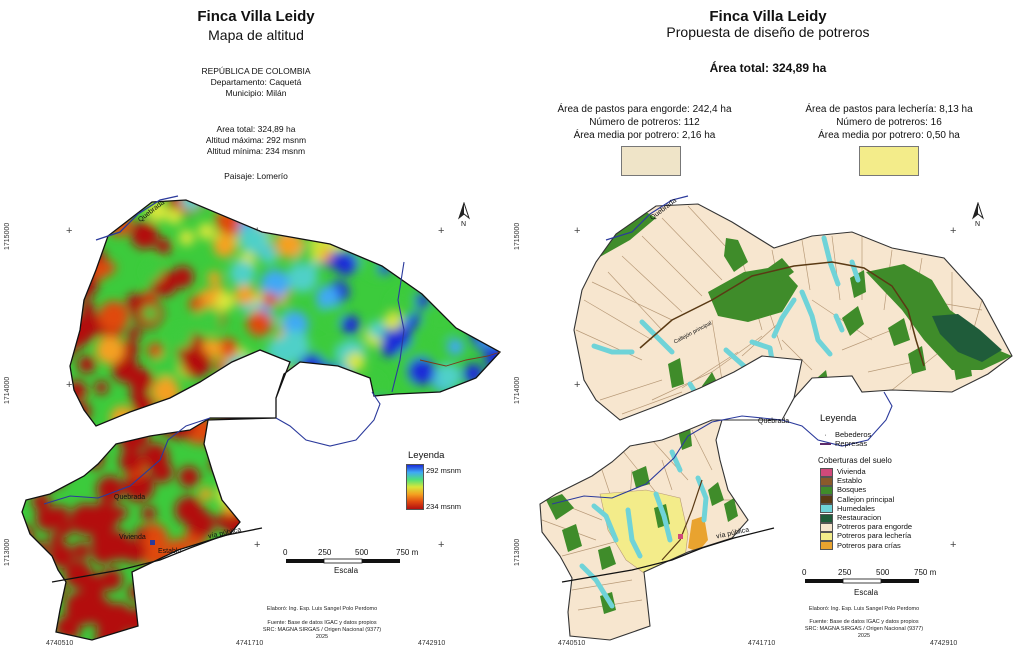 This screenshot has width=1024, height=654. Describe the element at coordinates (855, 460) in the screenshot. I see `coverage-title: Coberturas del suelo` at that location.